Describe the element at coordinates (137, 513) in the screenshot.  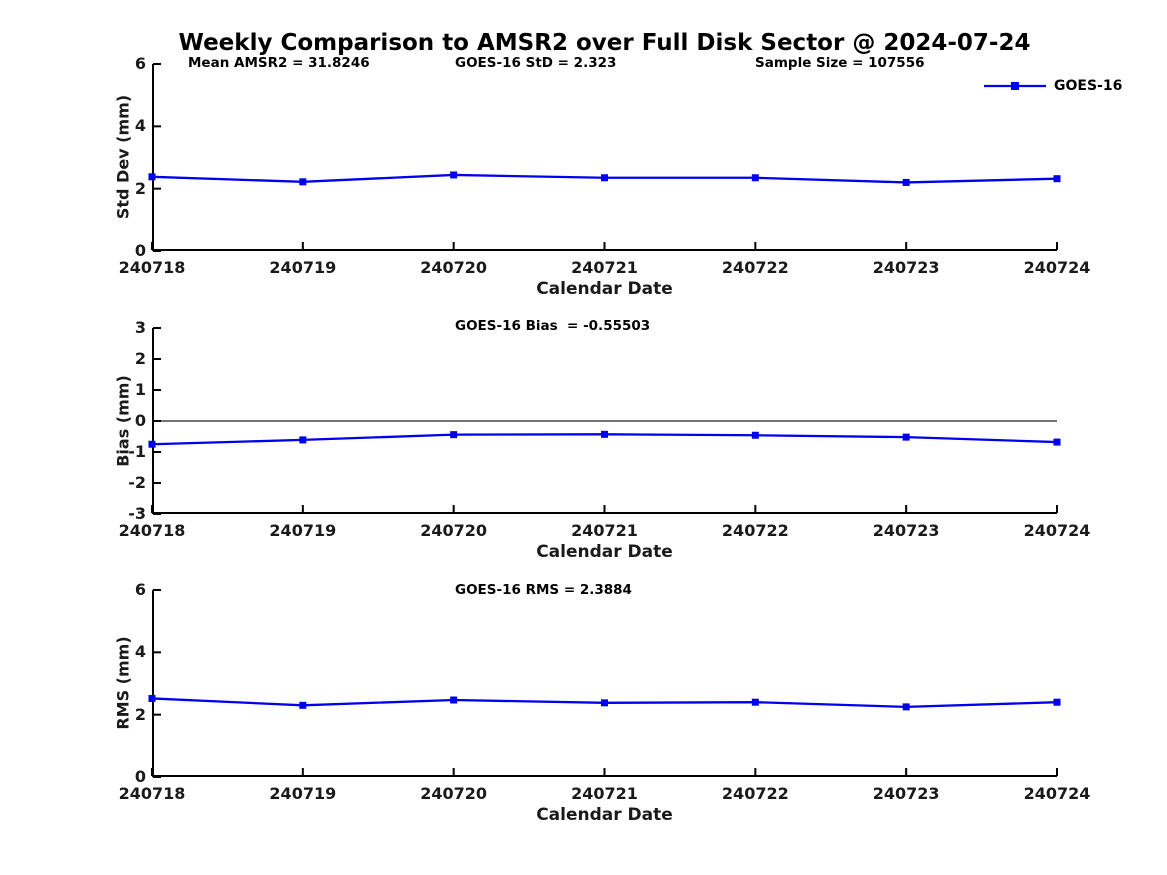
I see `y-tick-label: -3` at that location.